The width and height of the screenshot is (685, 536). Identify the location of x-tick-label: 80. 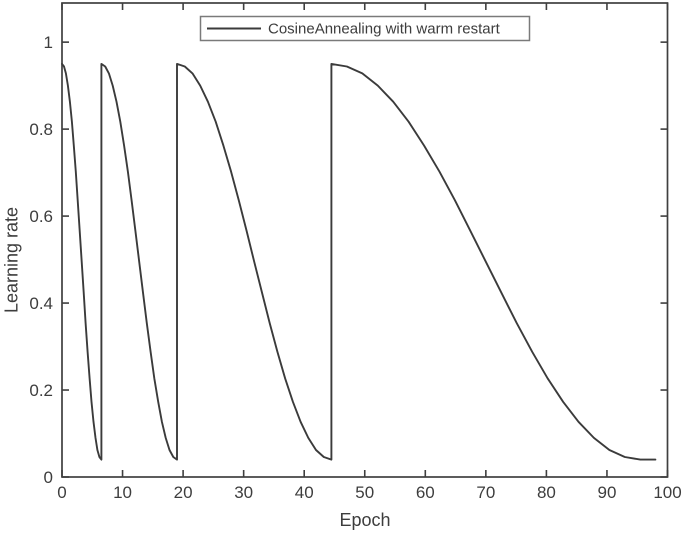
(546, 492).